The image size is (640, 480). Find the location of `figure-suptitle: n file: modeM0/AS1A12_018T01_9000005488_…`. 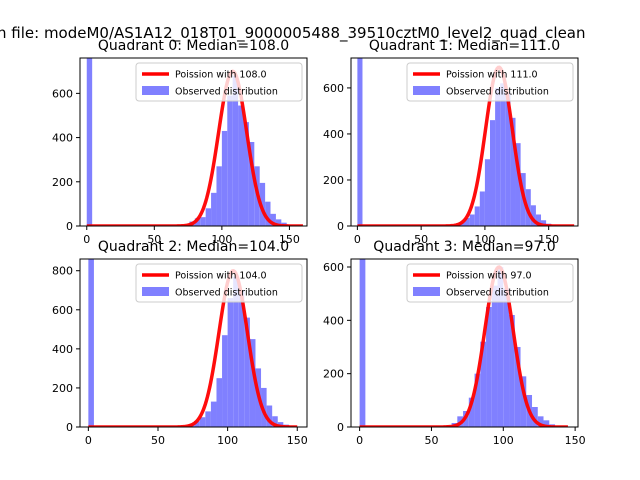

figure-suptitle: n file: modeM0/AS1A12_018T01_9000005488_… is located at coordinates (293, 33).